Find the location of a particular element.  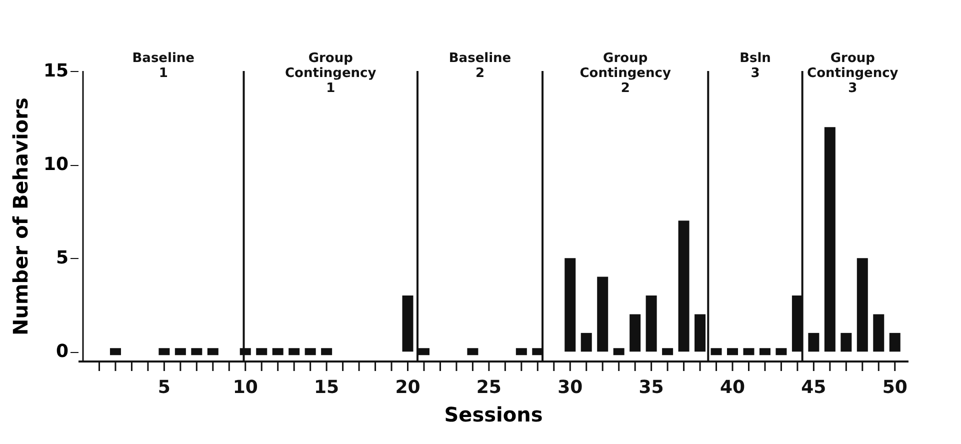

annotation: Group Contingency 1 is located at coordinates (331, 73).